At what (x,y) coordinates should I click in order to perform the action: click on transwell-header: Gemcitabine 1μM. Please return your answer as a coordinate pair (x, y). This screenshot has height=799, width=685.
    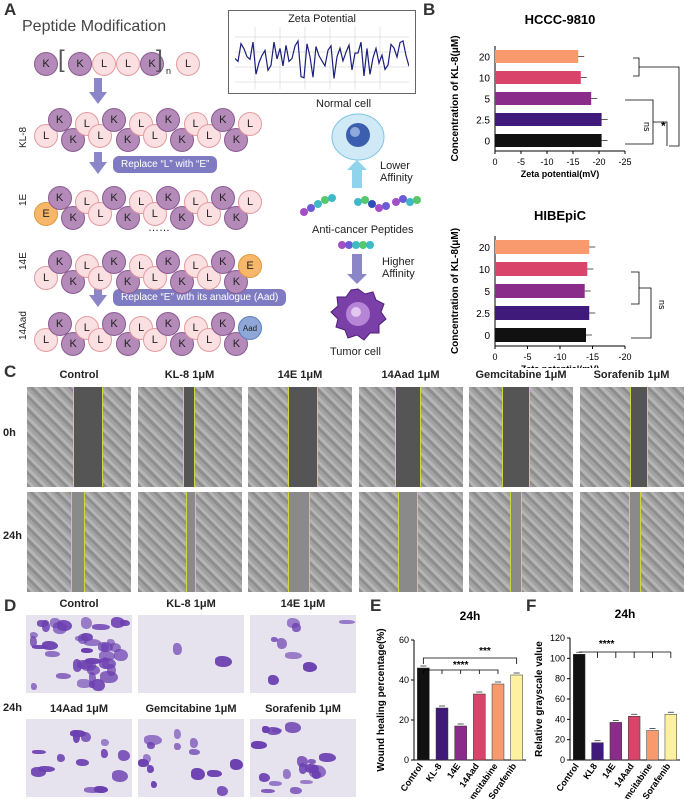
    Looking at the image, I should click on (191, 709).